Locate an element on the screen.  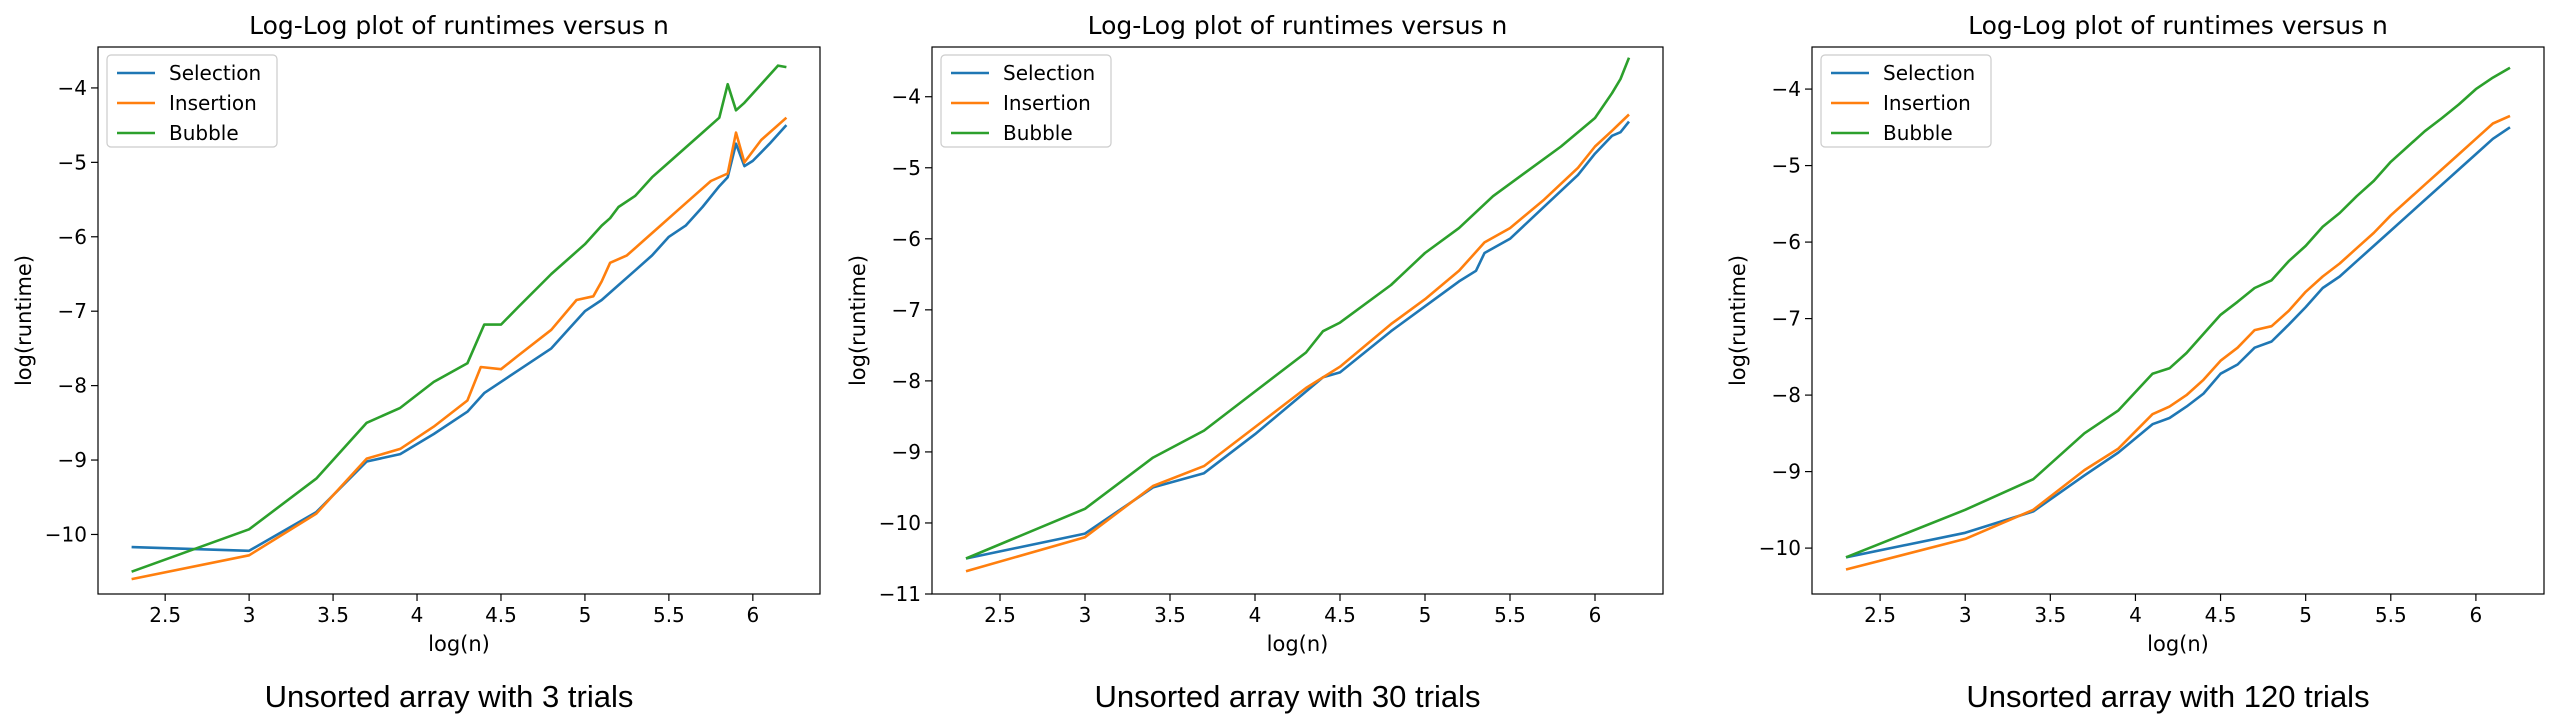
chart-caption: Unsorted array with 3 trials is located at coordinates (449, 696).